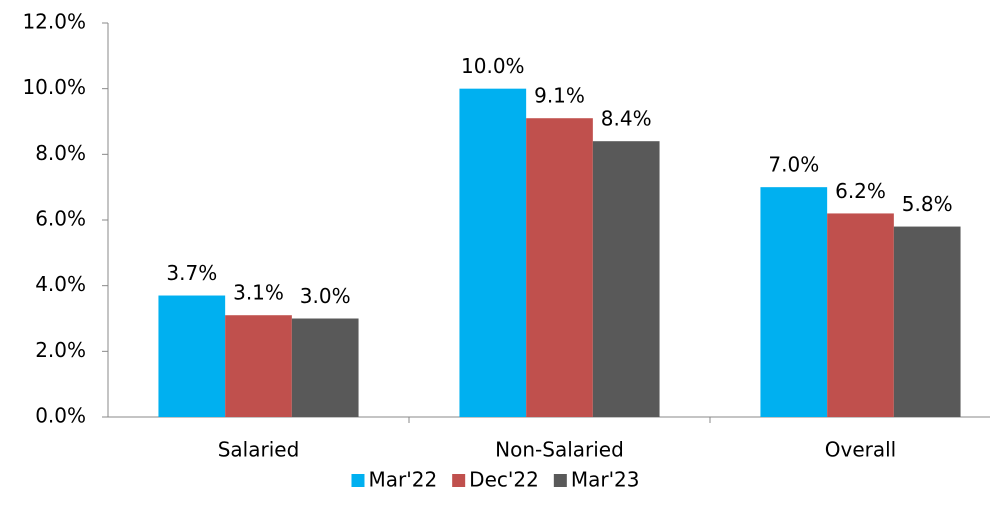 This screenshot has height=522, width=992. What do you see at coordinates (626, 119) in the screenshot?
I see `value-label: 8.4%` at bounding box center [626, 119].